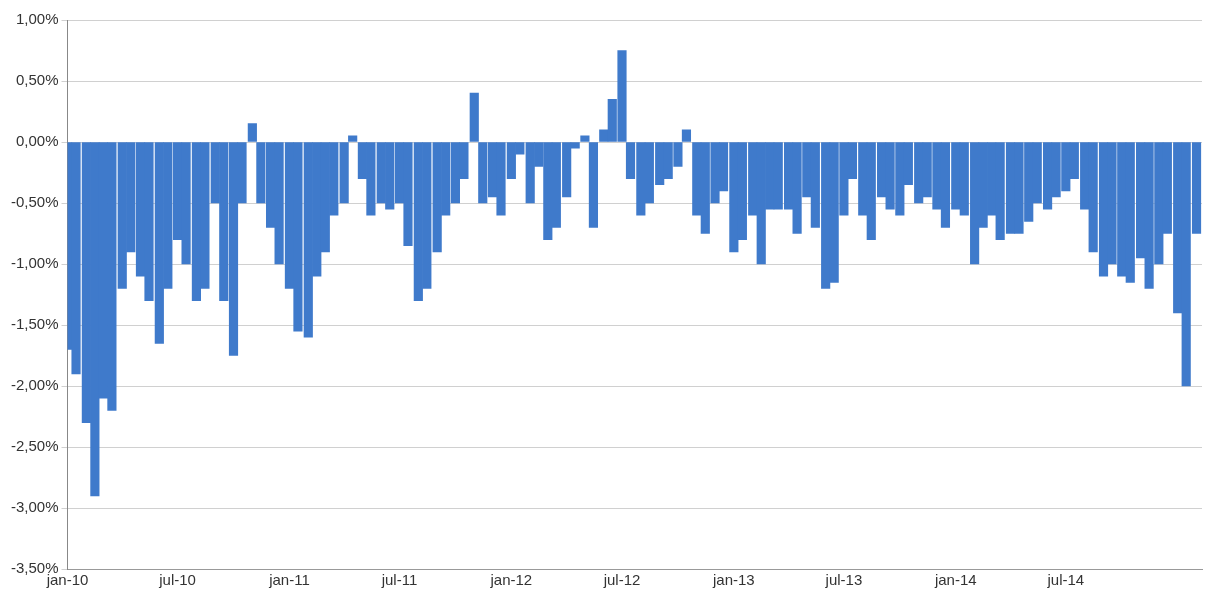 The width and height of the screenshot is (1222, 601). I want to click on y-tick-label: 0,50%, so click(37, 80).